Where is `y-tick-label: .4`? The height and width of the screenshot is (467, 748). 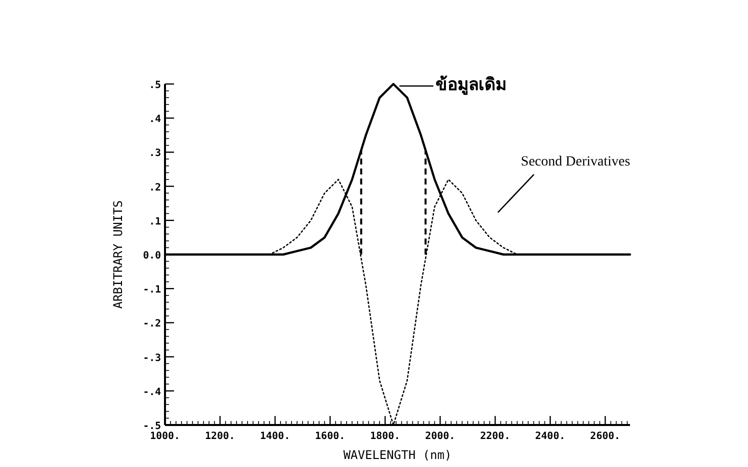 y-tick-label: .4 is located at coordinates (154, 120).